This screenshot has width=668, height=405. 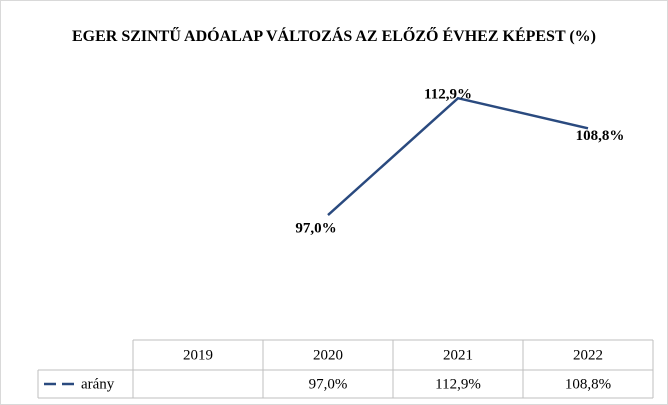 I want to click on table-cell: 97,0%, so click(x=328, y=384).